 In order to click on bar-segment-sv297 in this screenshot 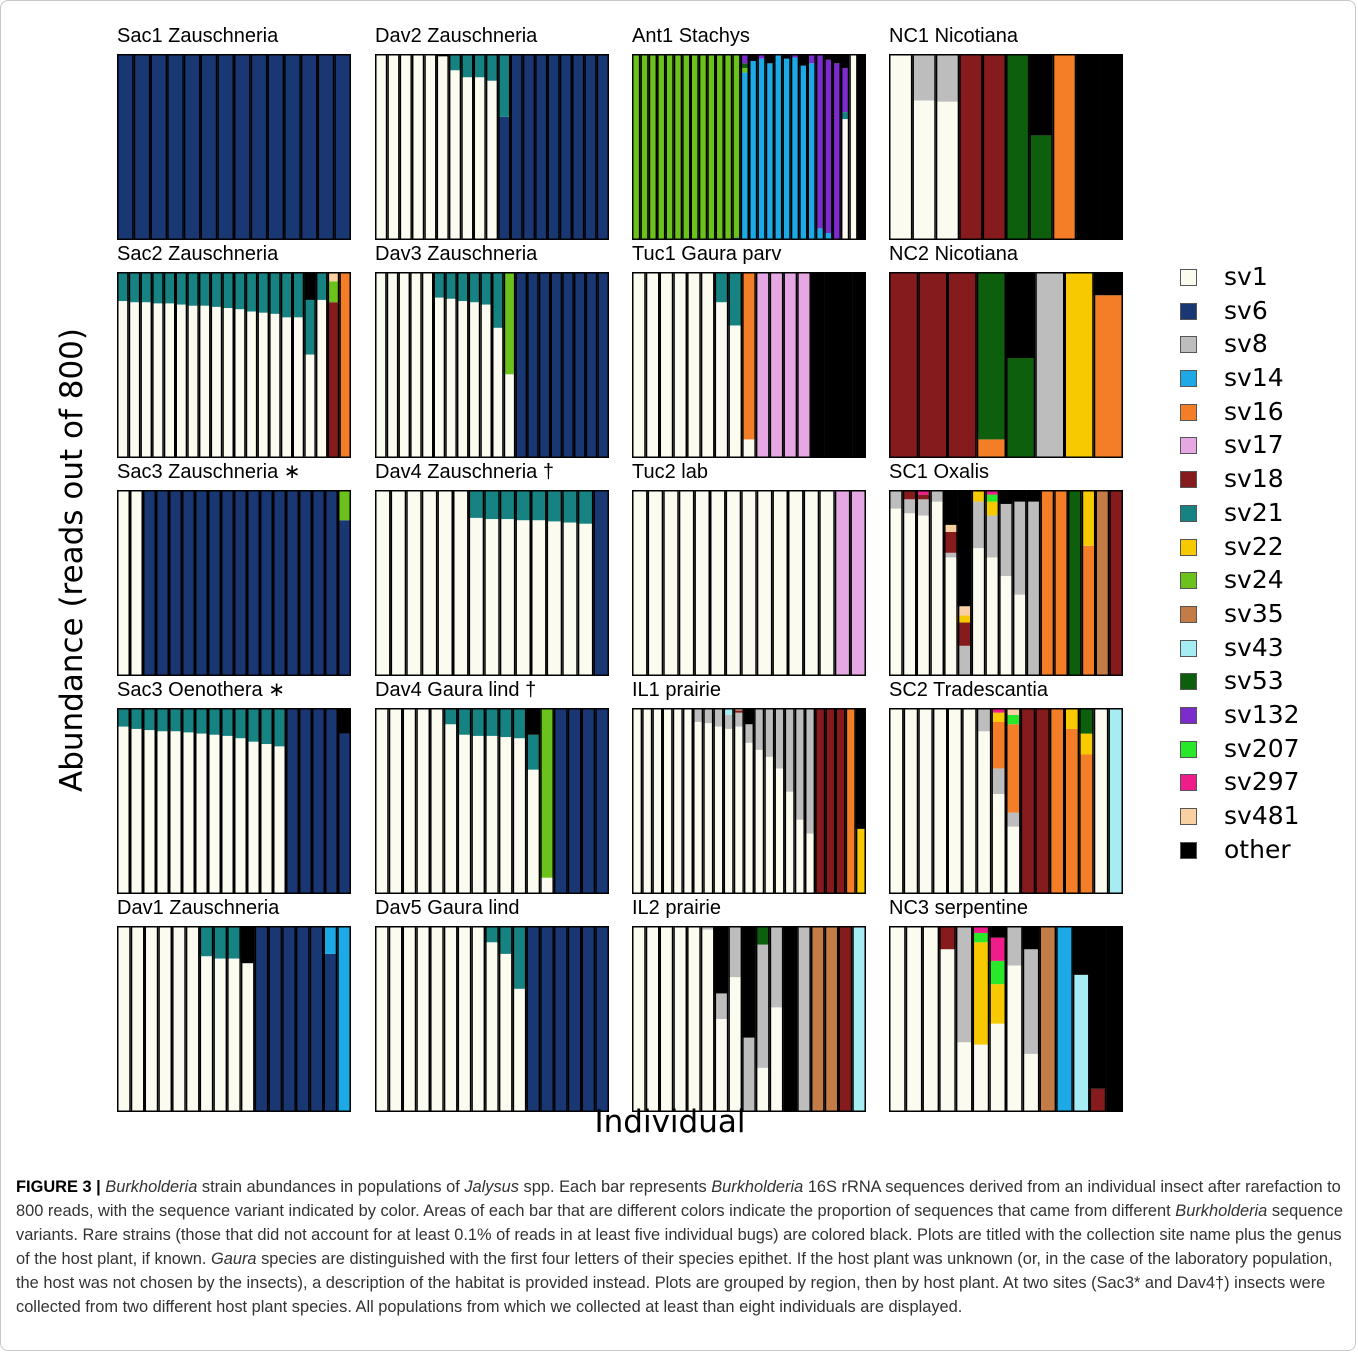, I will do `click(999, 710)`.